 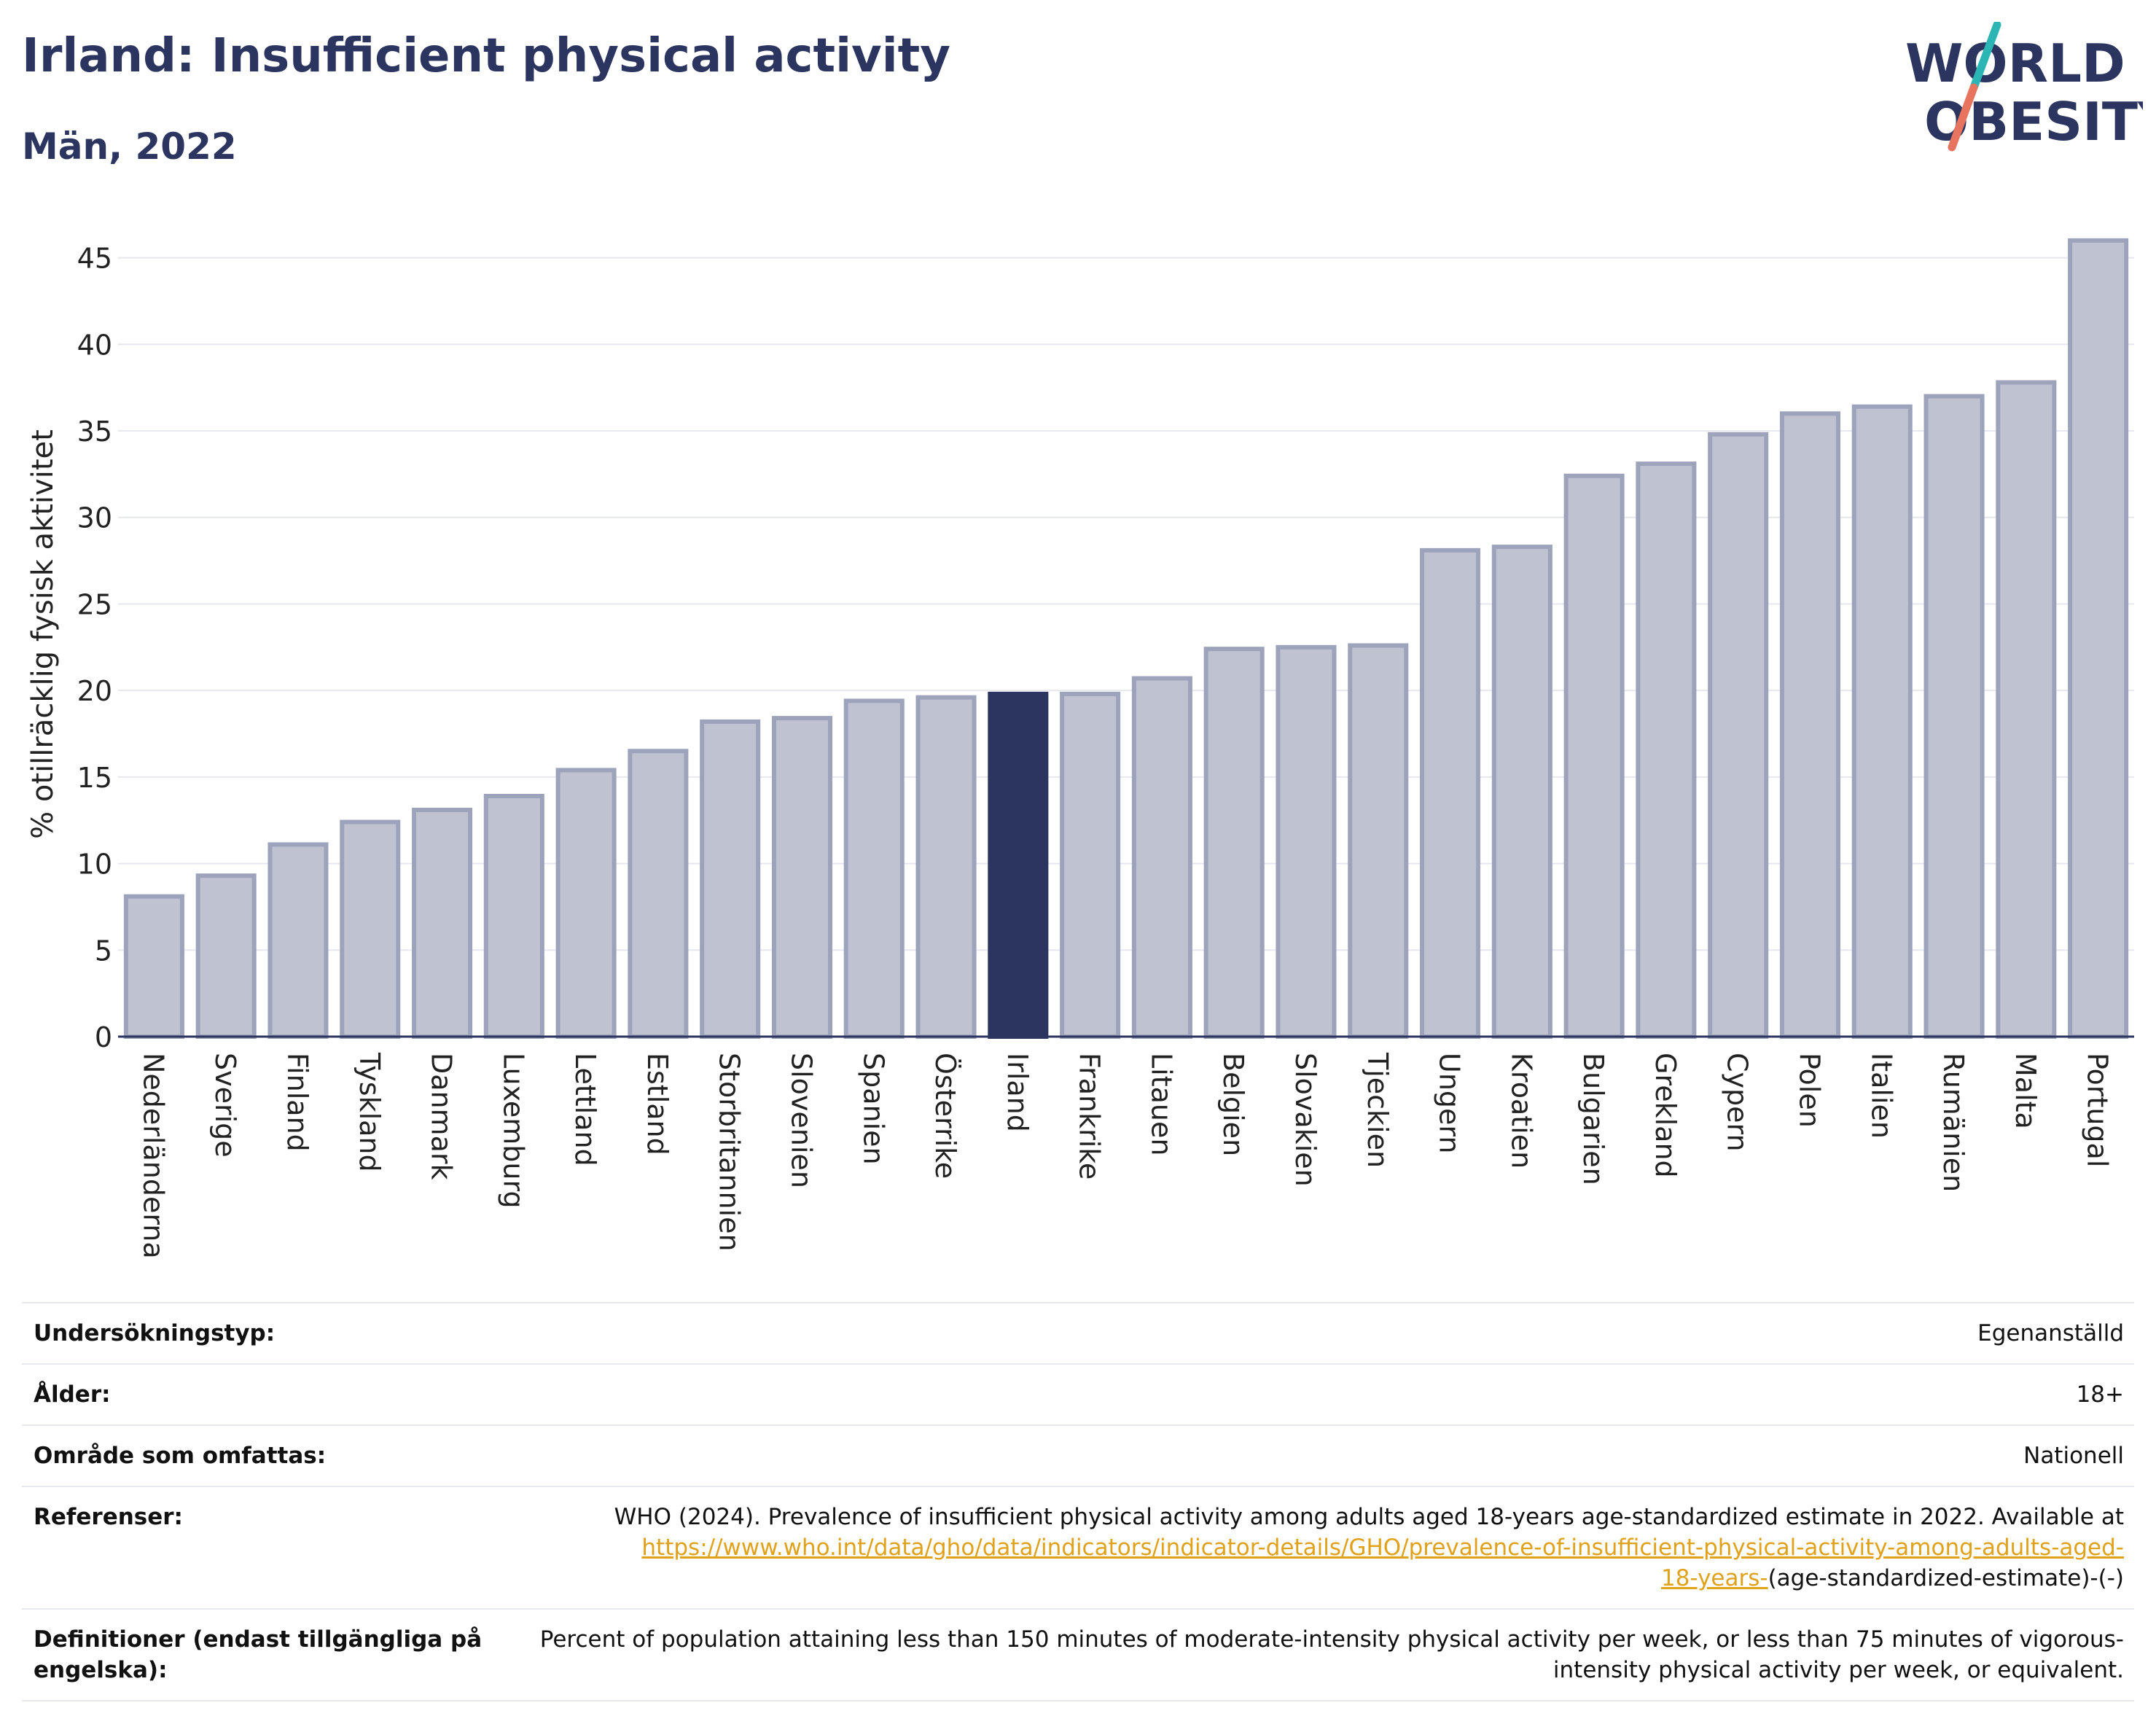 I want to click on world-obesity-logo: WORLD OBESITY, so click(x=2024, y=87).